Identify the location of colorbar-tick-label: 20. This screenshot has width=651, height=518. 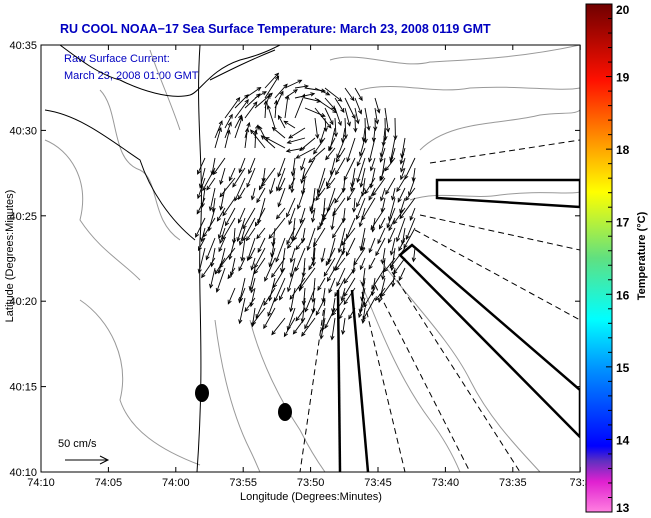
(623, 10).